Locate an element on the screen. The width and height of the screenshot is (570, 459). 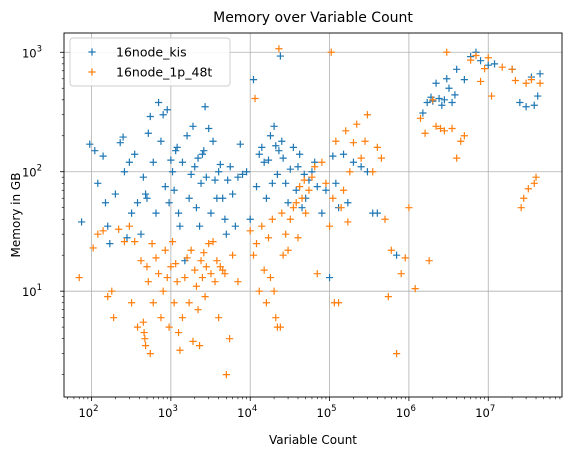
legend: 16node_kis 16node_1p_48t is located at coordinates (150, 62).